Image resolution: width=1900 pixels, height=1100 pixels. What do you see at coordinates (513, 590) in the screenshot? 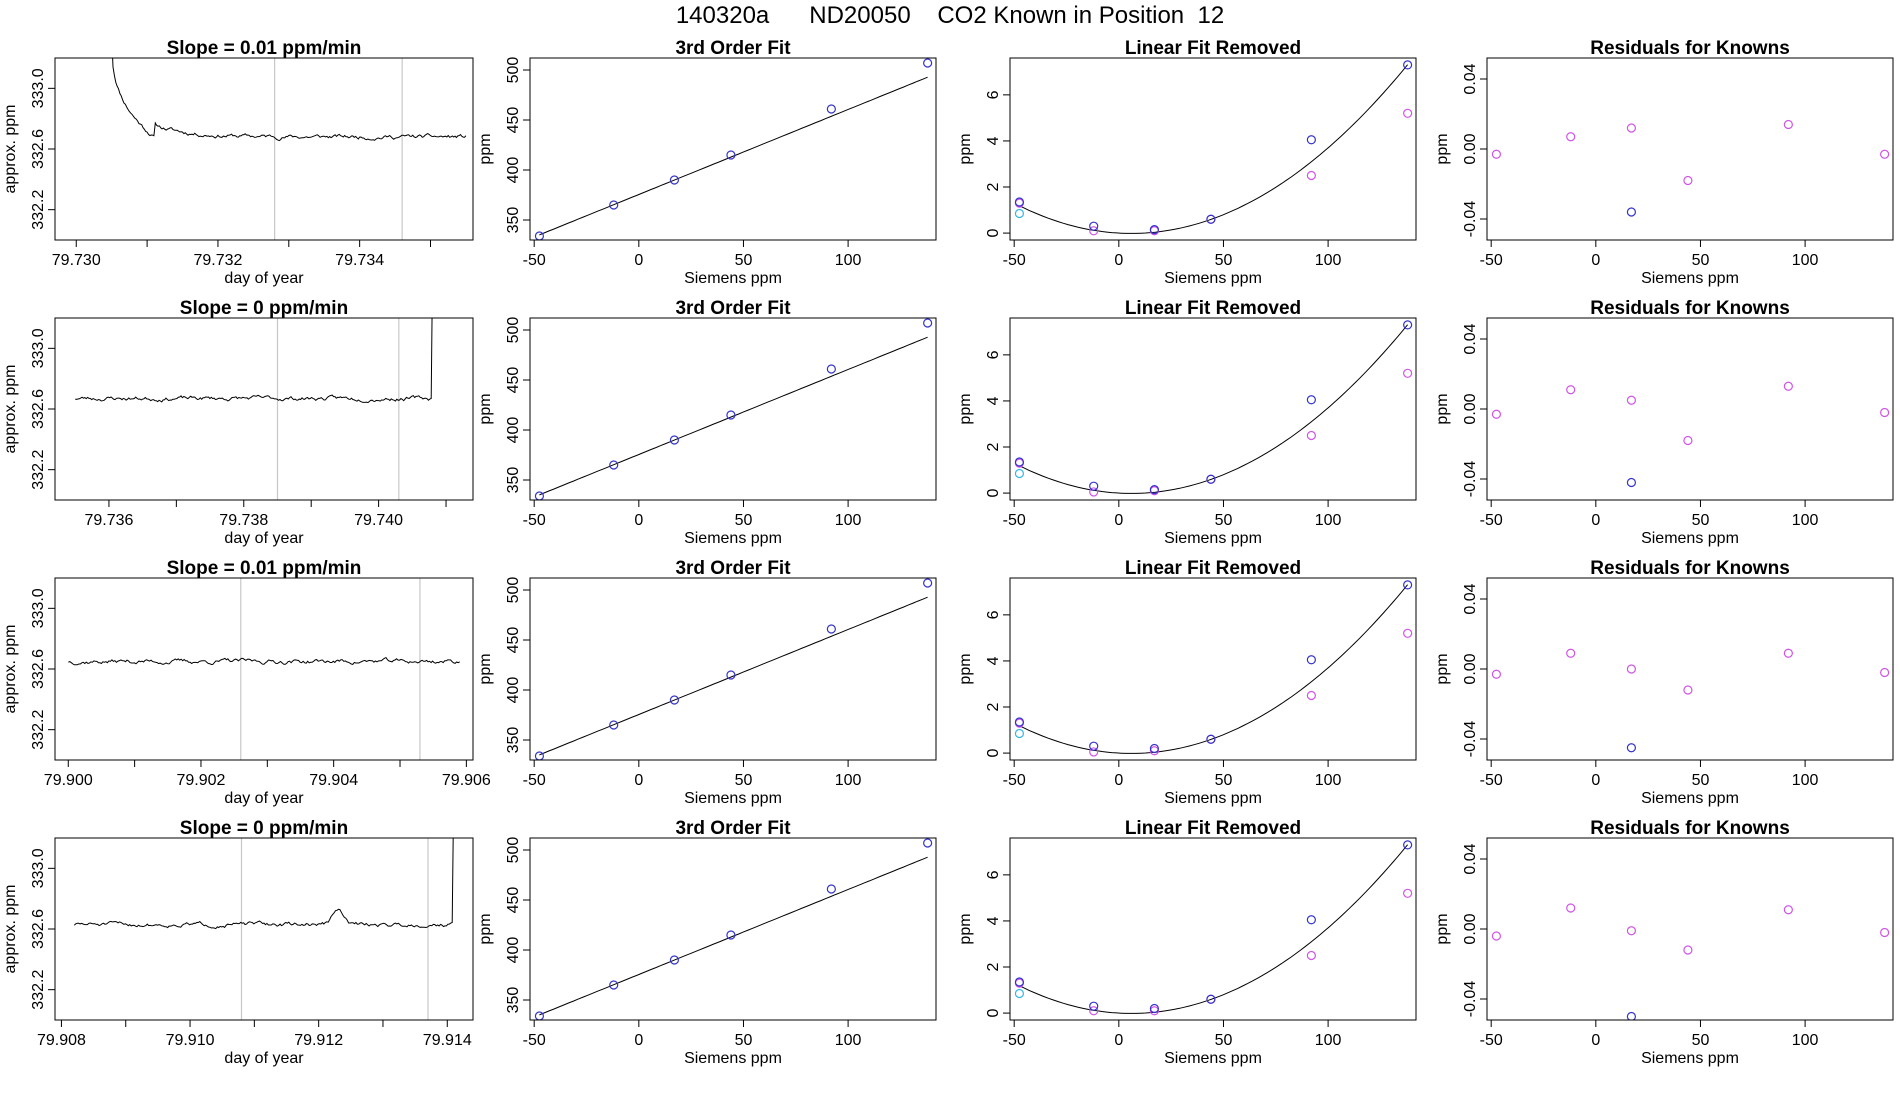
I see `y-tick-label: 500` at bounding box center [513, 590].